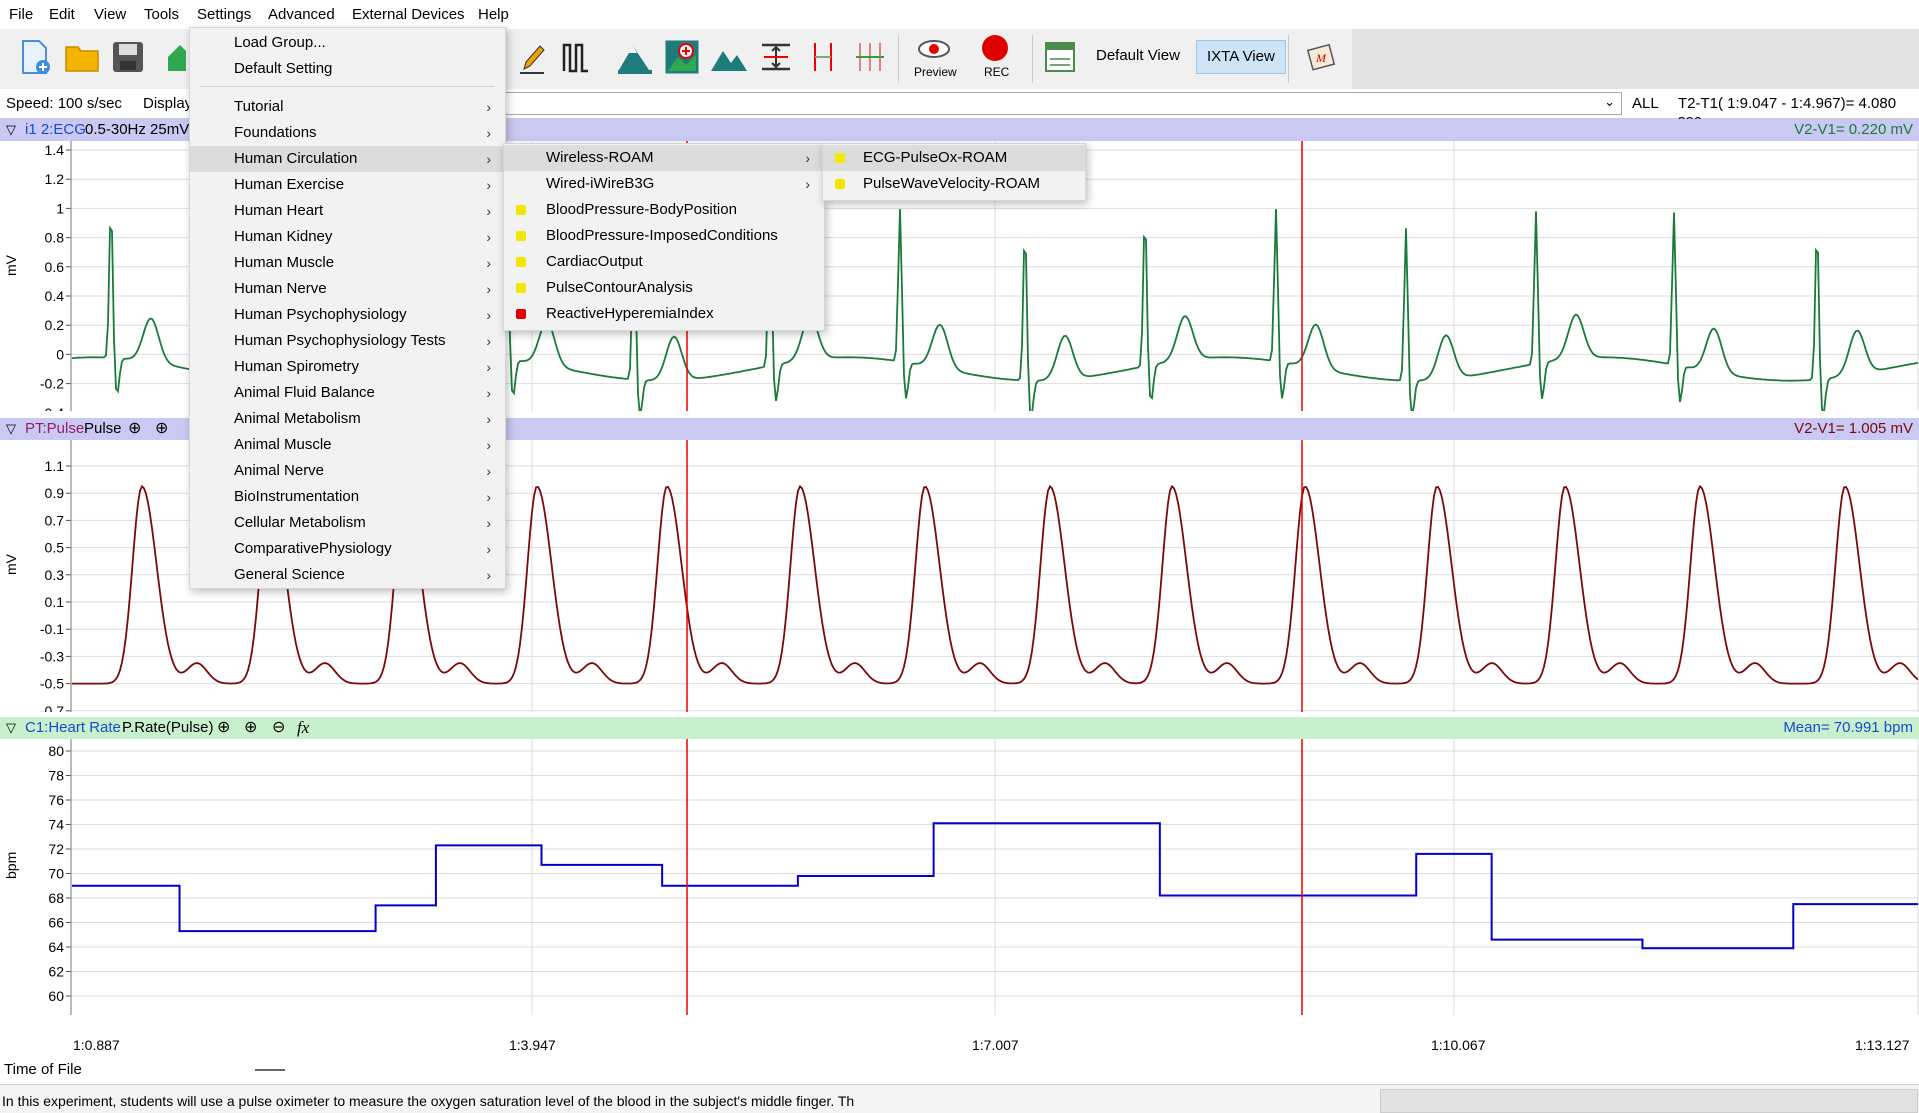 Image resolution: width=1919 pixels, height=1113 pixels. I want to click on y-tick: 0.3, so click(55, 575).